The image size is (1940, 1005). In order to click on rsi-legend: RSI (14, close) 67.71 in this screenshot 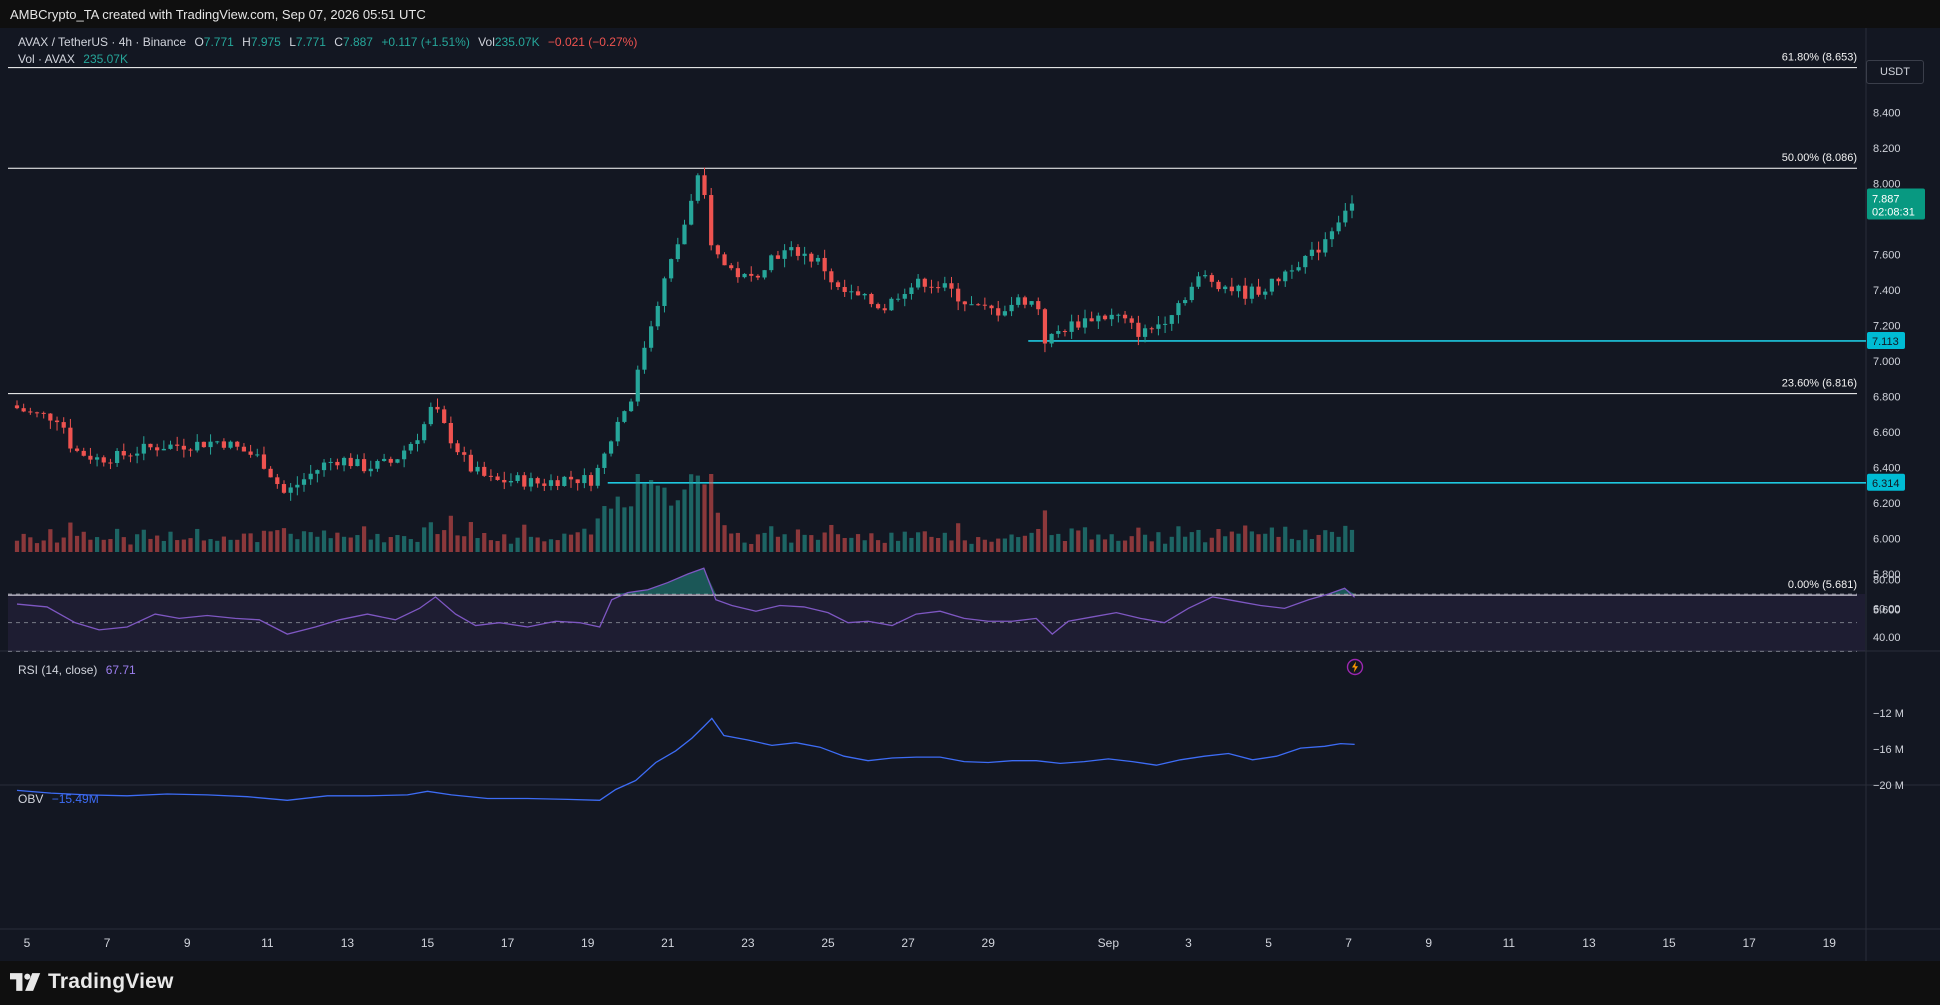, I will do `click(79, 670)`.